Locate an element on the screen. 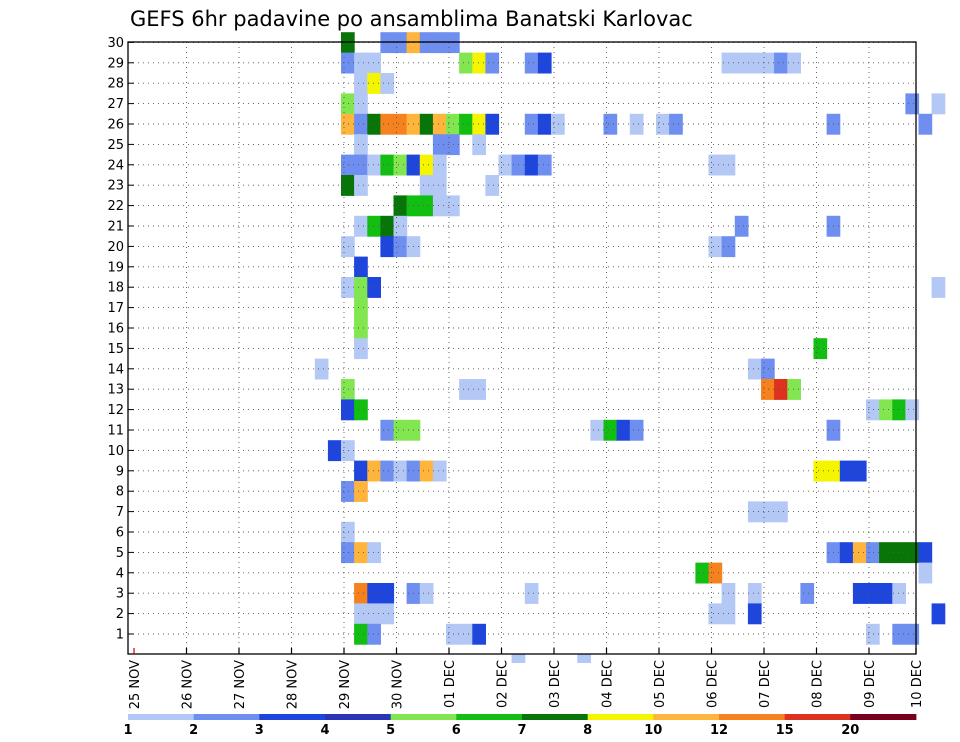 This screenshot has height=742, width=960. y-tick-label: 22 is located at coordinates (115, 206).